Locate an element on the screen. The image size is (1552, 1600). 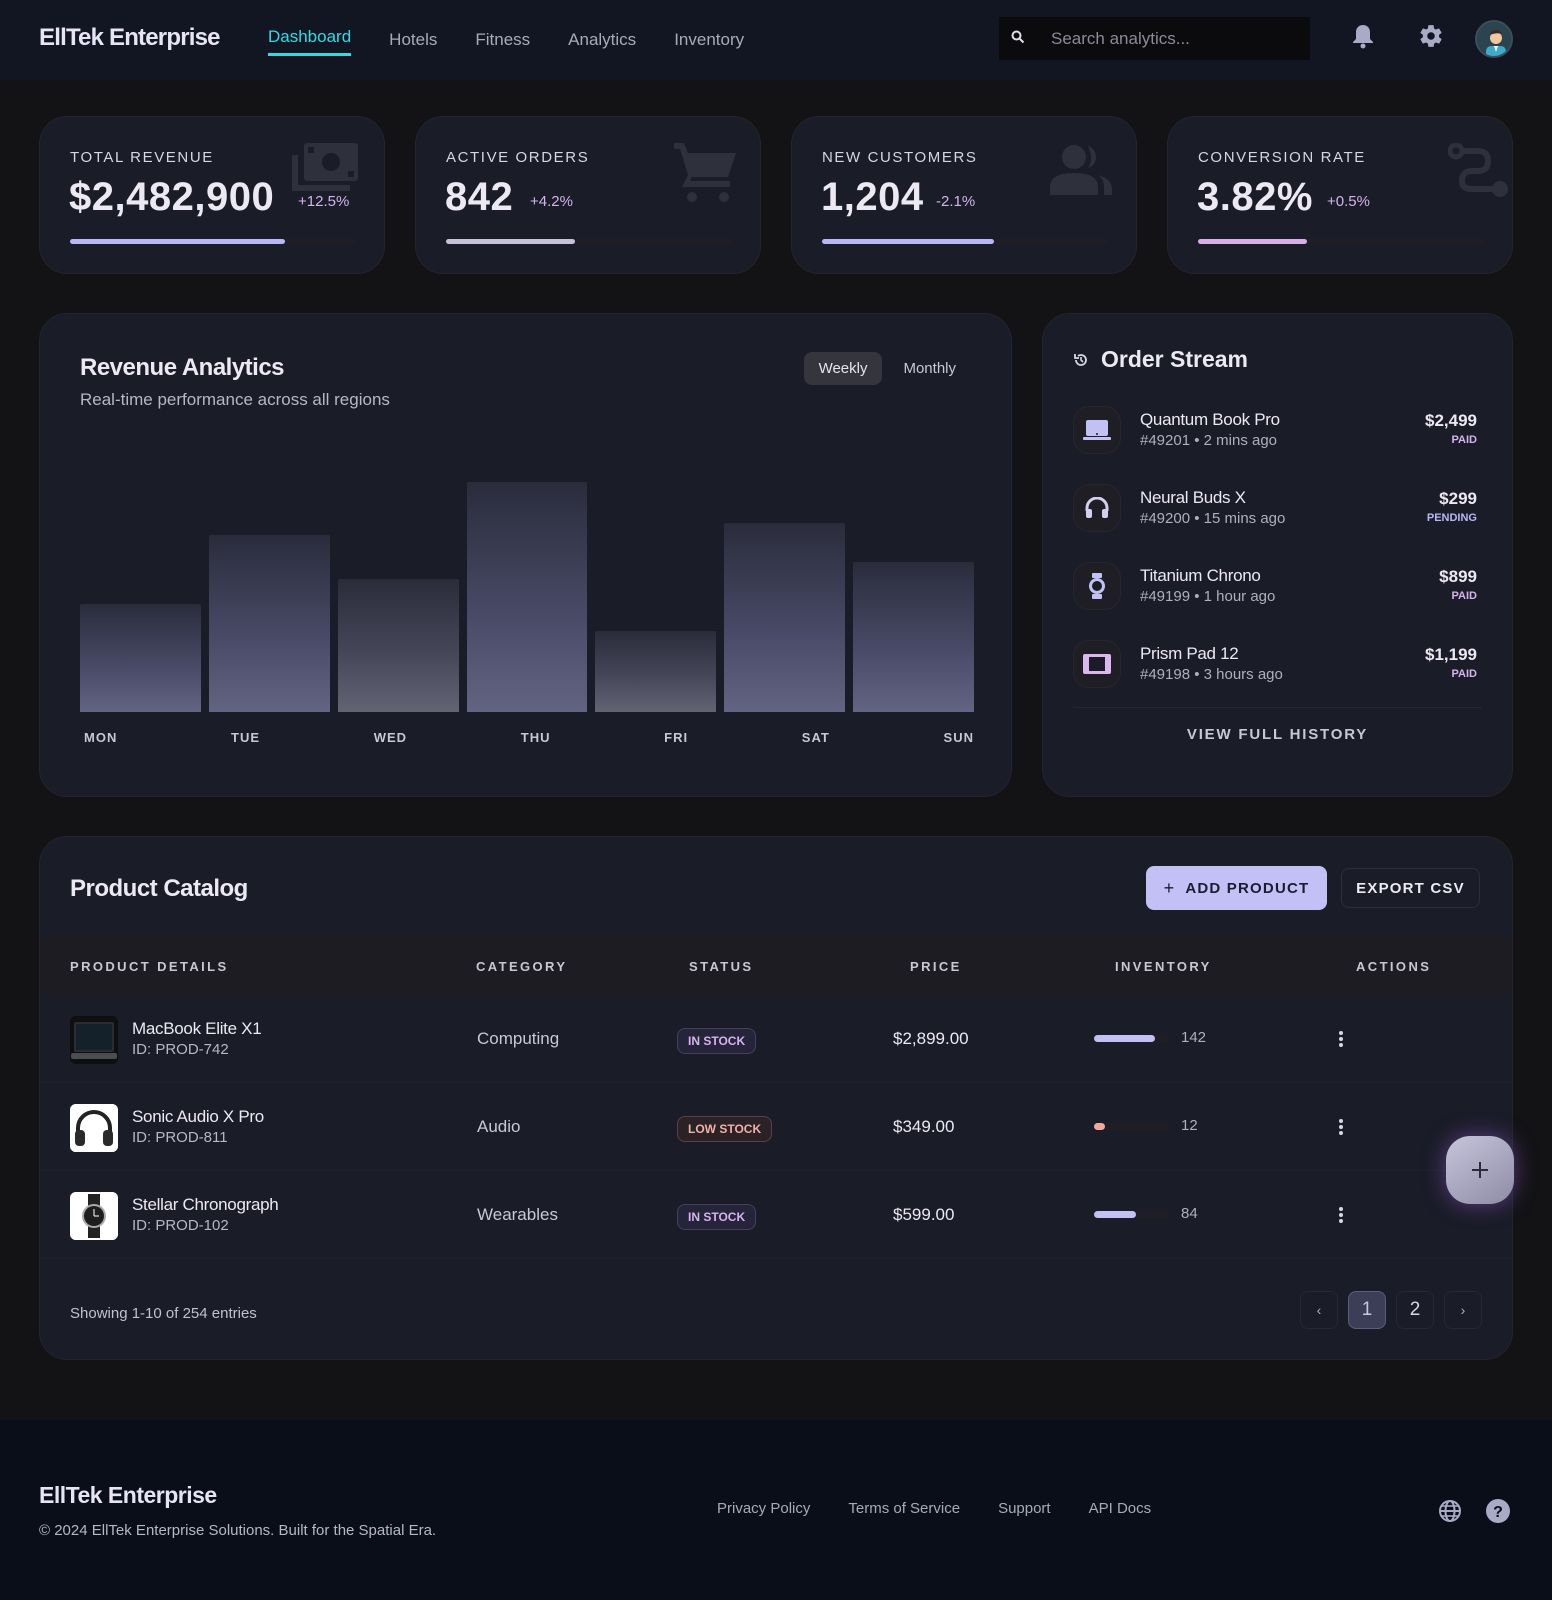
chart-x-axis: MON TUE WED THU FRI SAT SUN is located at coordinates (527, 737).